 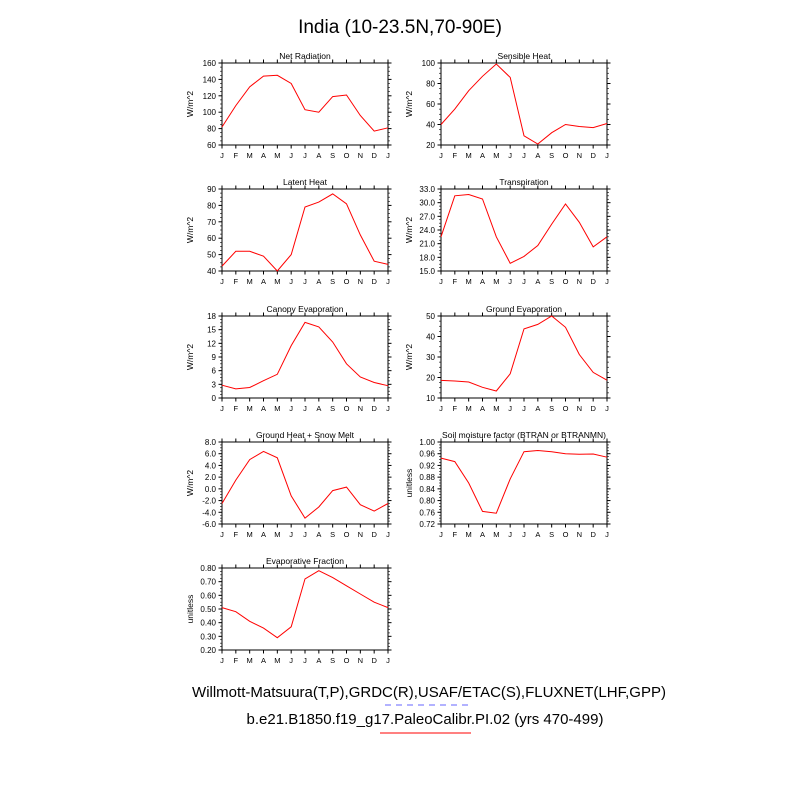 I want to click on y-tick-label: 0.20, so click(x=208, y=650).